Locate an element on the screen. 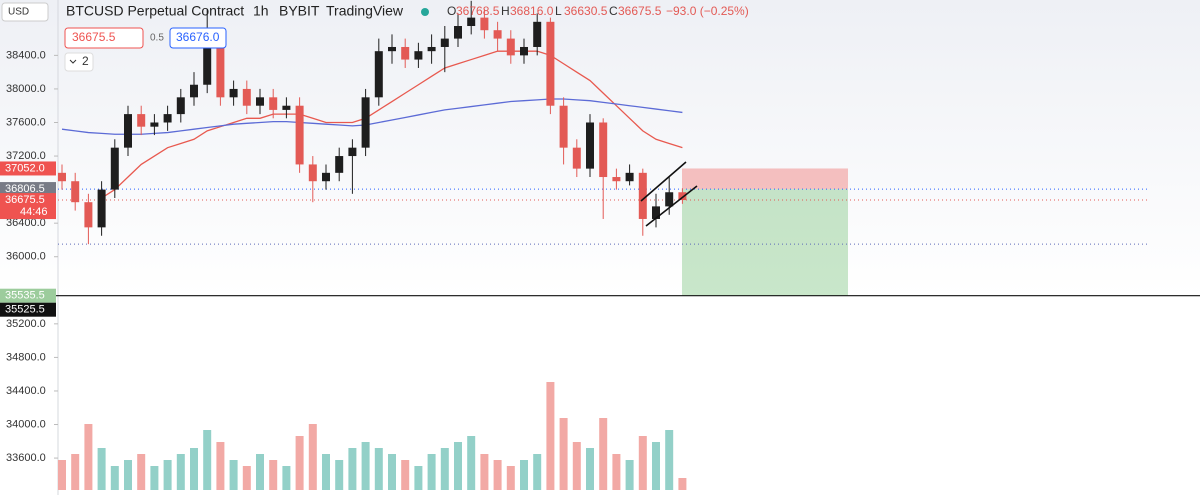  chevron is located at coordinates (73, 61).